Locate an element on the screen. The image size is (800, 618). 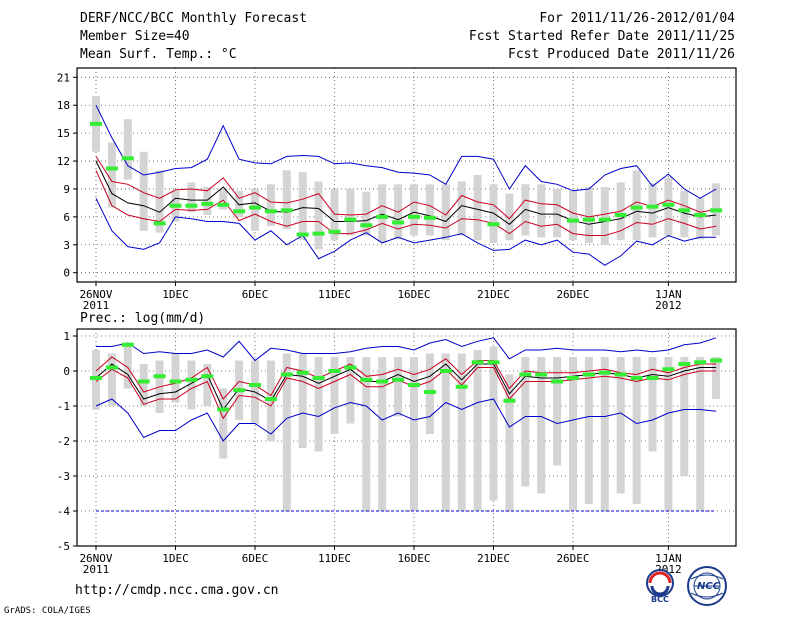
precipitation-x-tick-label: 21DEC is located at coordinates (493, 558).